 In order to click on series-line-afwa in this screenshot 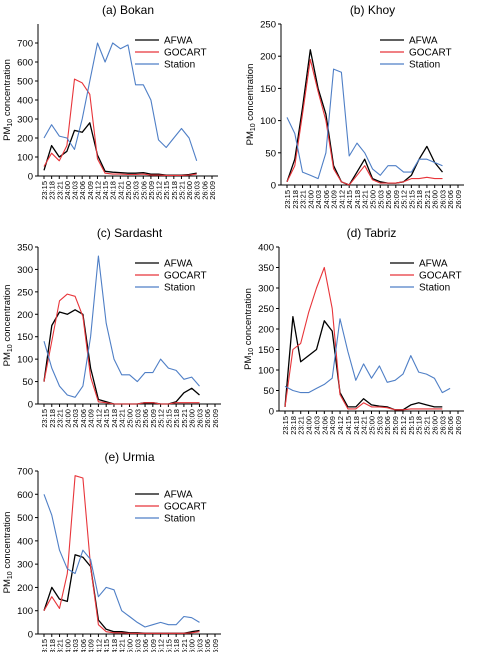, I will do `click(120, 149)`.